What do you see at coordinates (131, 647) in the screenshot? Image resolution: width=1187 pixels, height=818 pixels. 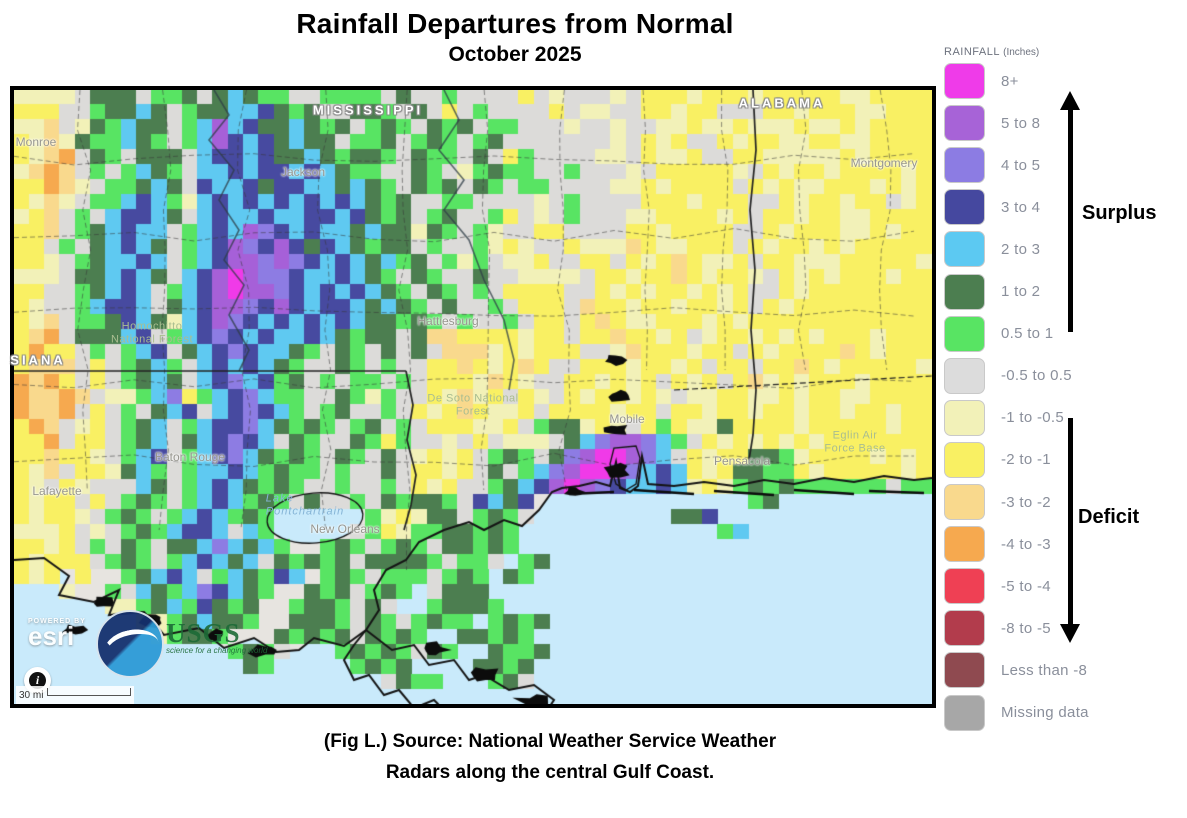 I see `noaa-gull-icon` at bounding box center [131, 647].